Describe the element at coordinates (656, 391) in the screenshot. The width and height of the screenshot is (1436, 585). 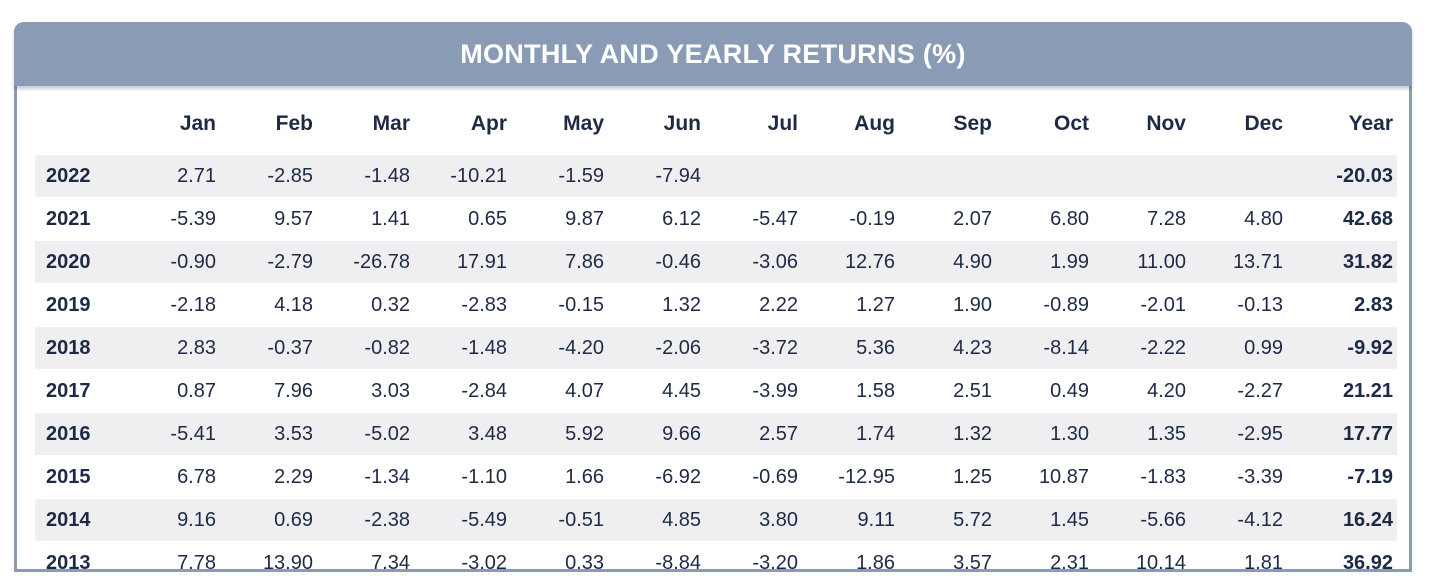
I see `monthly-return-cell: 4.45` at that location.